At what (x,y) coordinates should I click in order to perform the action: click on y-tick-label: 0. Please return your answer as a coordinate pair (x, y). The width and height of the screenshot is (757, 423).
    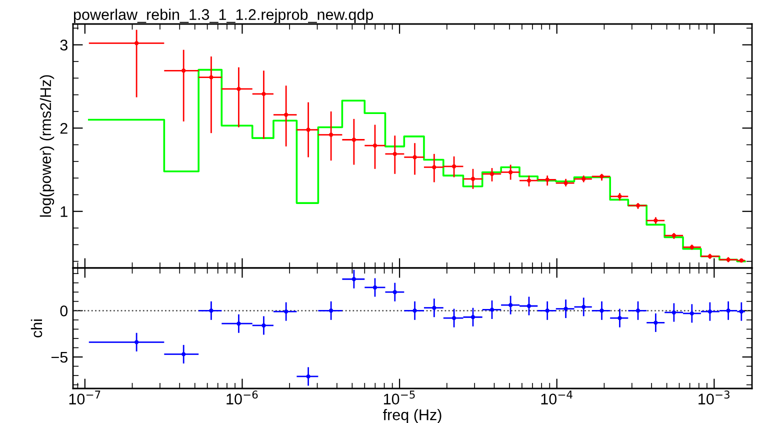
    Looking at the image, I should click on (64, 311).